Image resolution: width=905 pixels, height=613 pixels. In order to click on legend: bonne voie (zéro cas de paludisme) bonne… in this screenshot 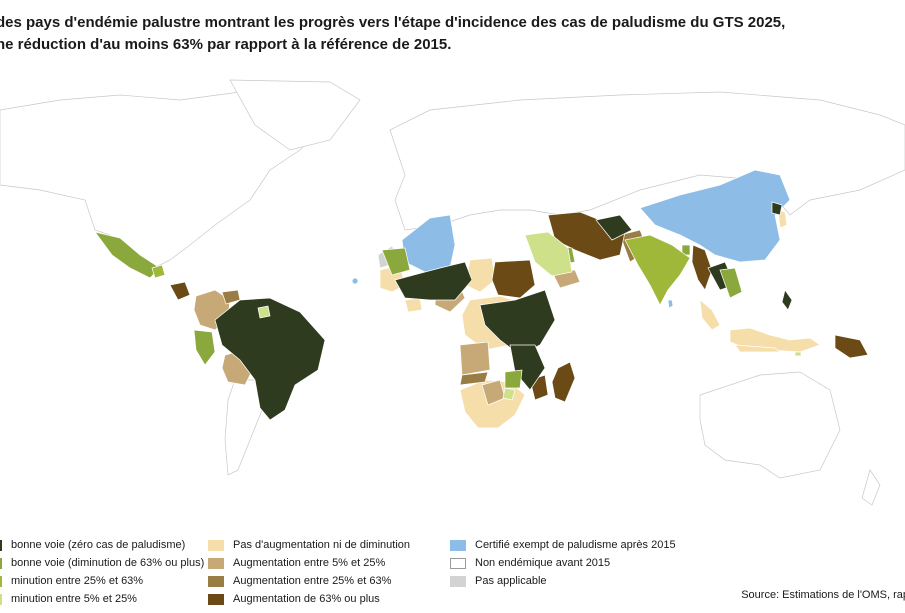, I will do `click(452, 574)`.